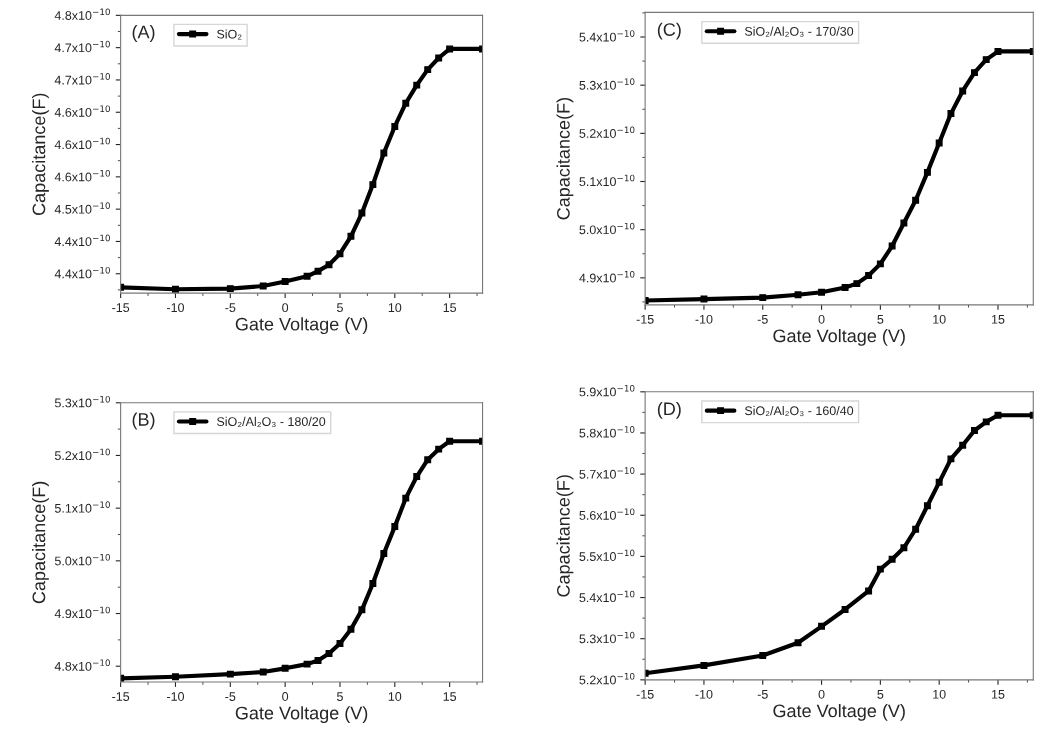  I want to click on y-tick-label: 5.7x10$^{−10}$, so click(607, 473).